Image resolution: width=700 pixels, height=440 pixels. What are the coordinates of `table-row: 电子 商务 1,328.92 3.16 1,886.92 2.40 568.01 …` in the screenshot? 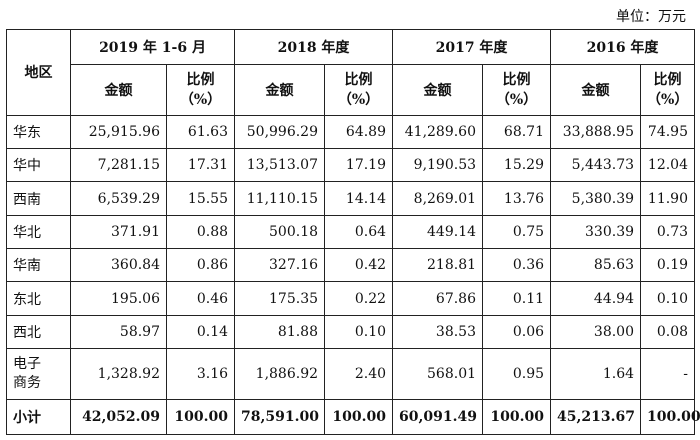 It's located at (351, 374).